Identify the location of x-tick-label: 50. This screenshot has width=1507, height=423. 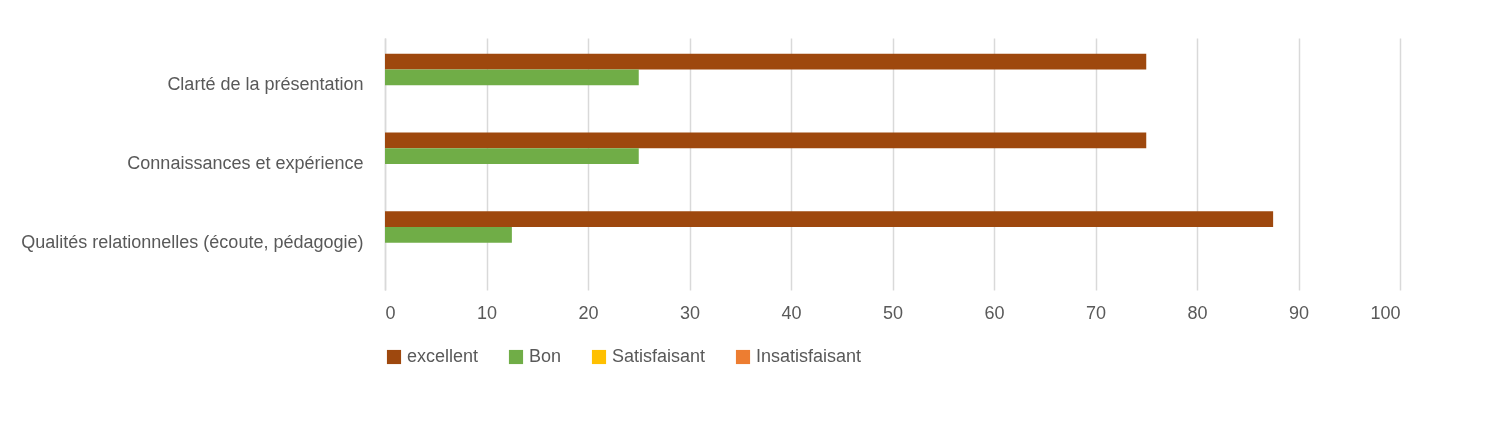
(893, 312).